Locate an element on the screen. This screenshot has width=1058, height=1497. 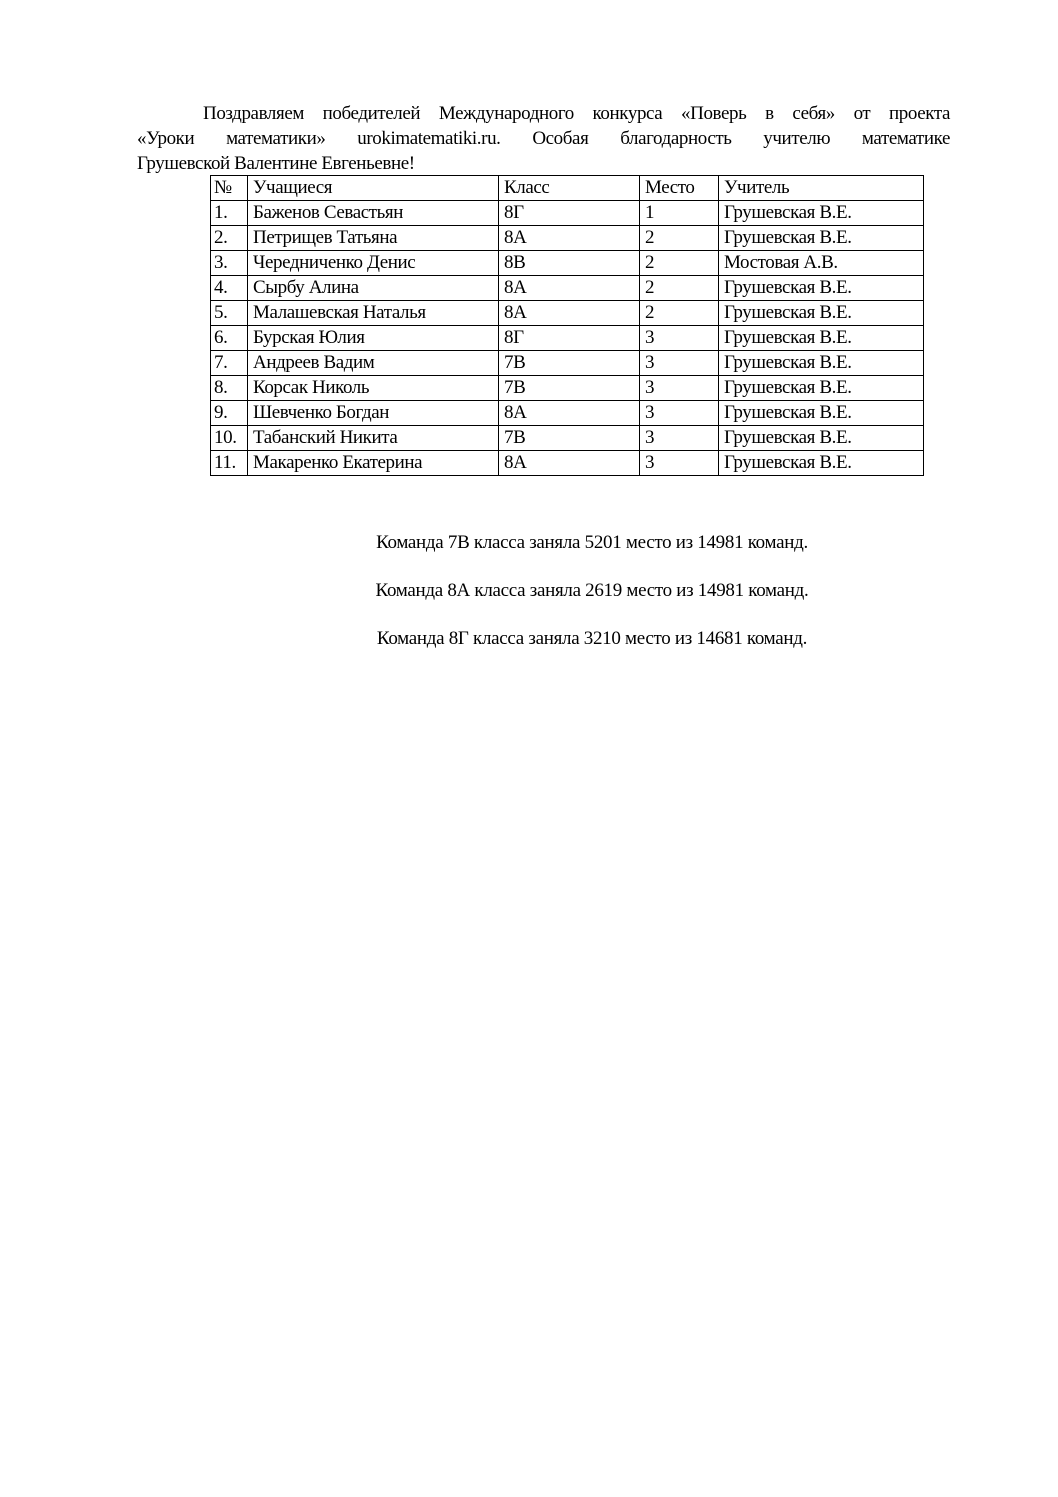
student-name-cell: Бурская Юлия is located at coordinates (373, 338).